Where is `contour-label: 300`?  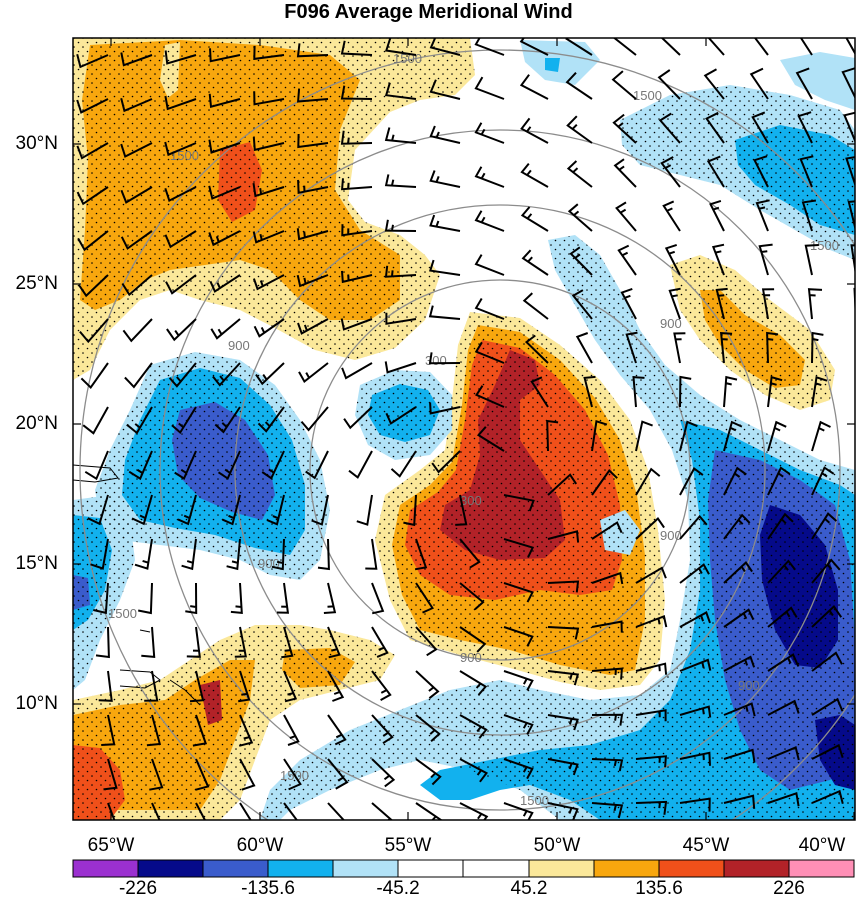
contour-label: 300 is located at coordinates (471, 500).